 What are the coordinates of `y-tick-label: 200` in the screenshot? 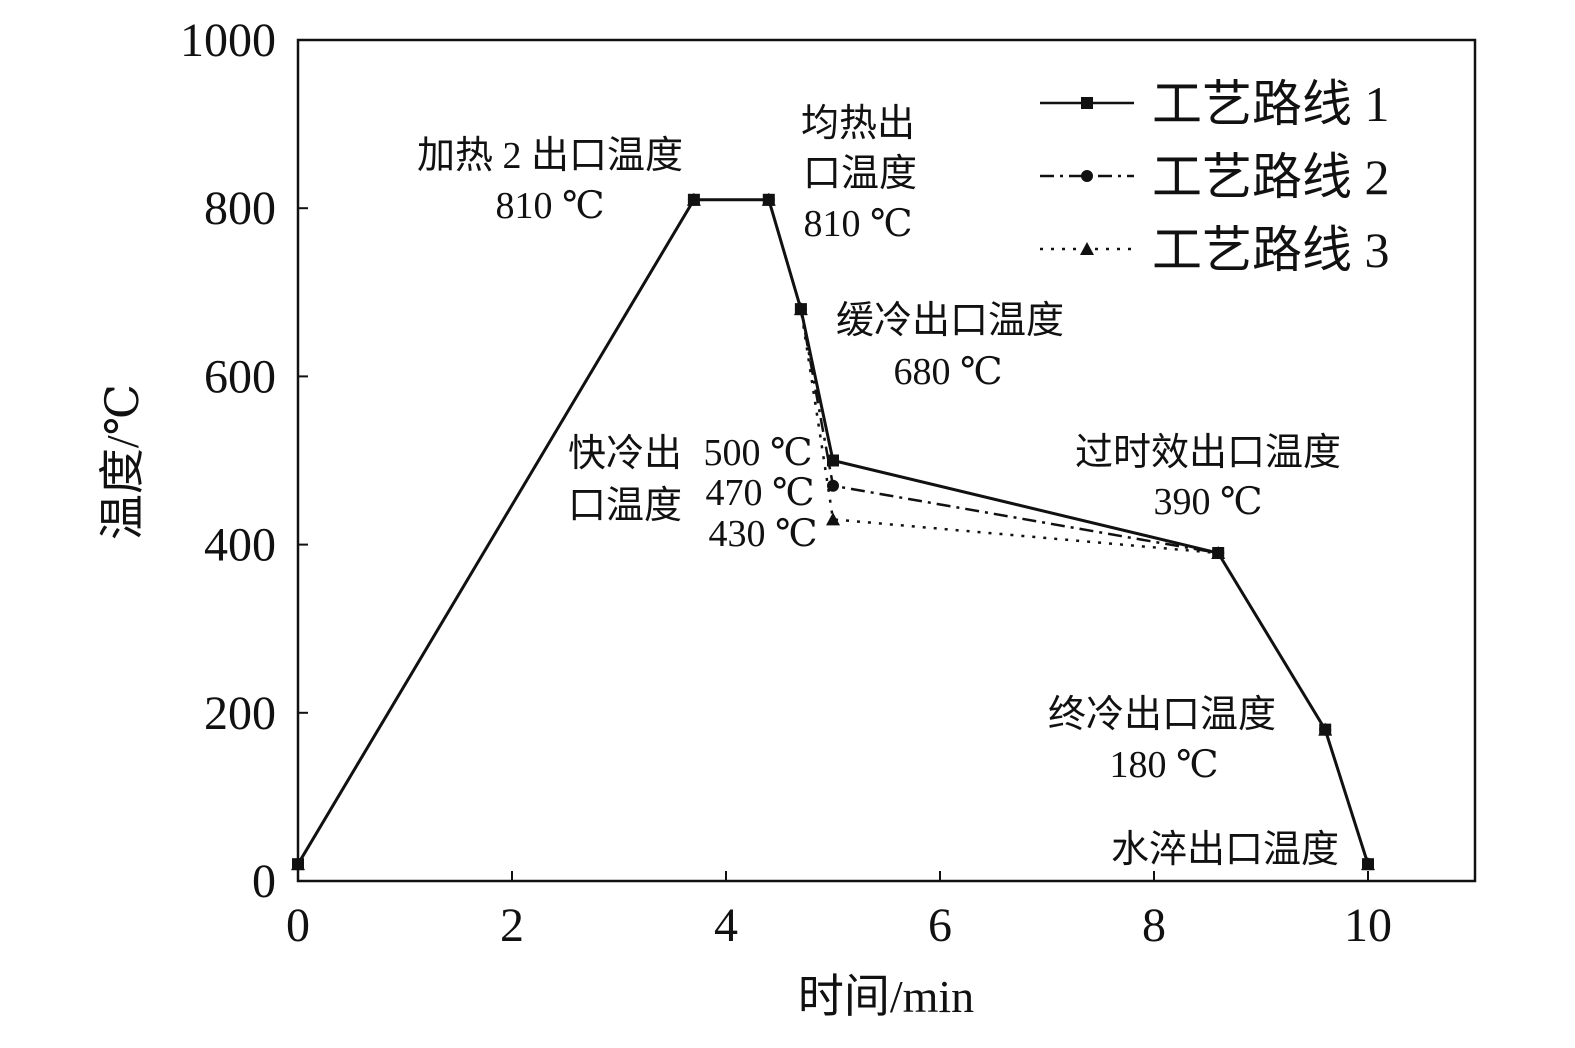 It's located at (240, 713).